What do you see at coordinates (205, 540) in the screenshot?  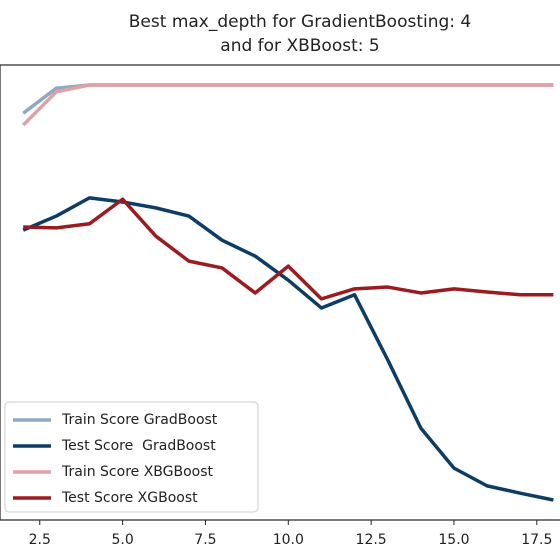 I see `x-tick-label: 7.5` at bounding box center [205, 540].